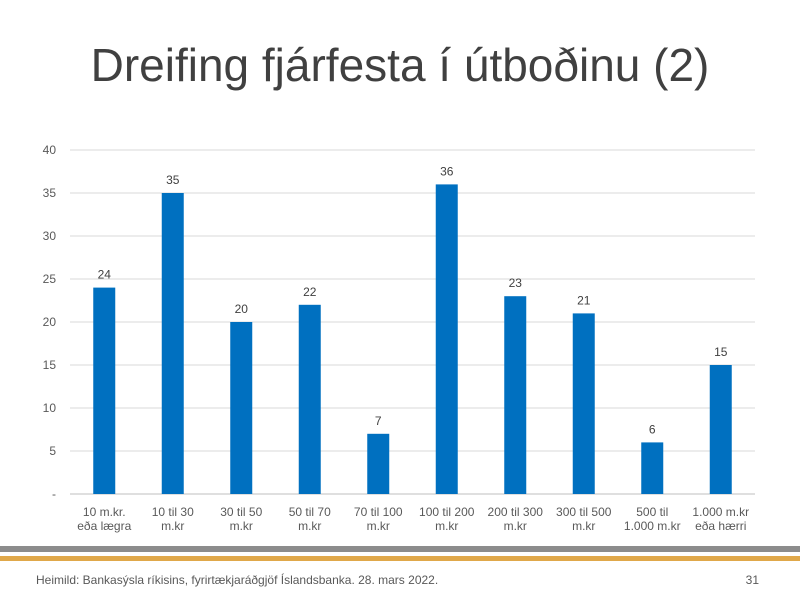 This screenshot has height=607, width=800. What do you see at coordinates (652, 512) in the screenshot?
I see `x-tick-label-line: 500 til` at bounding box center [652, 512].